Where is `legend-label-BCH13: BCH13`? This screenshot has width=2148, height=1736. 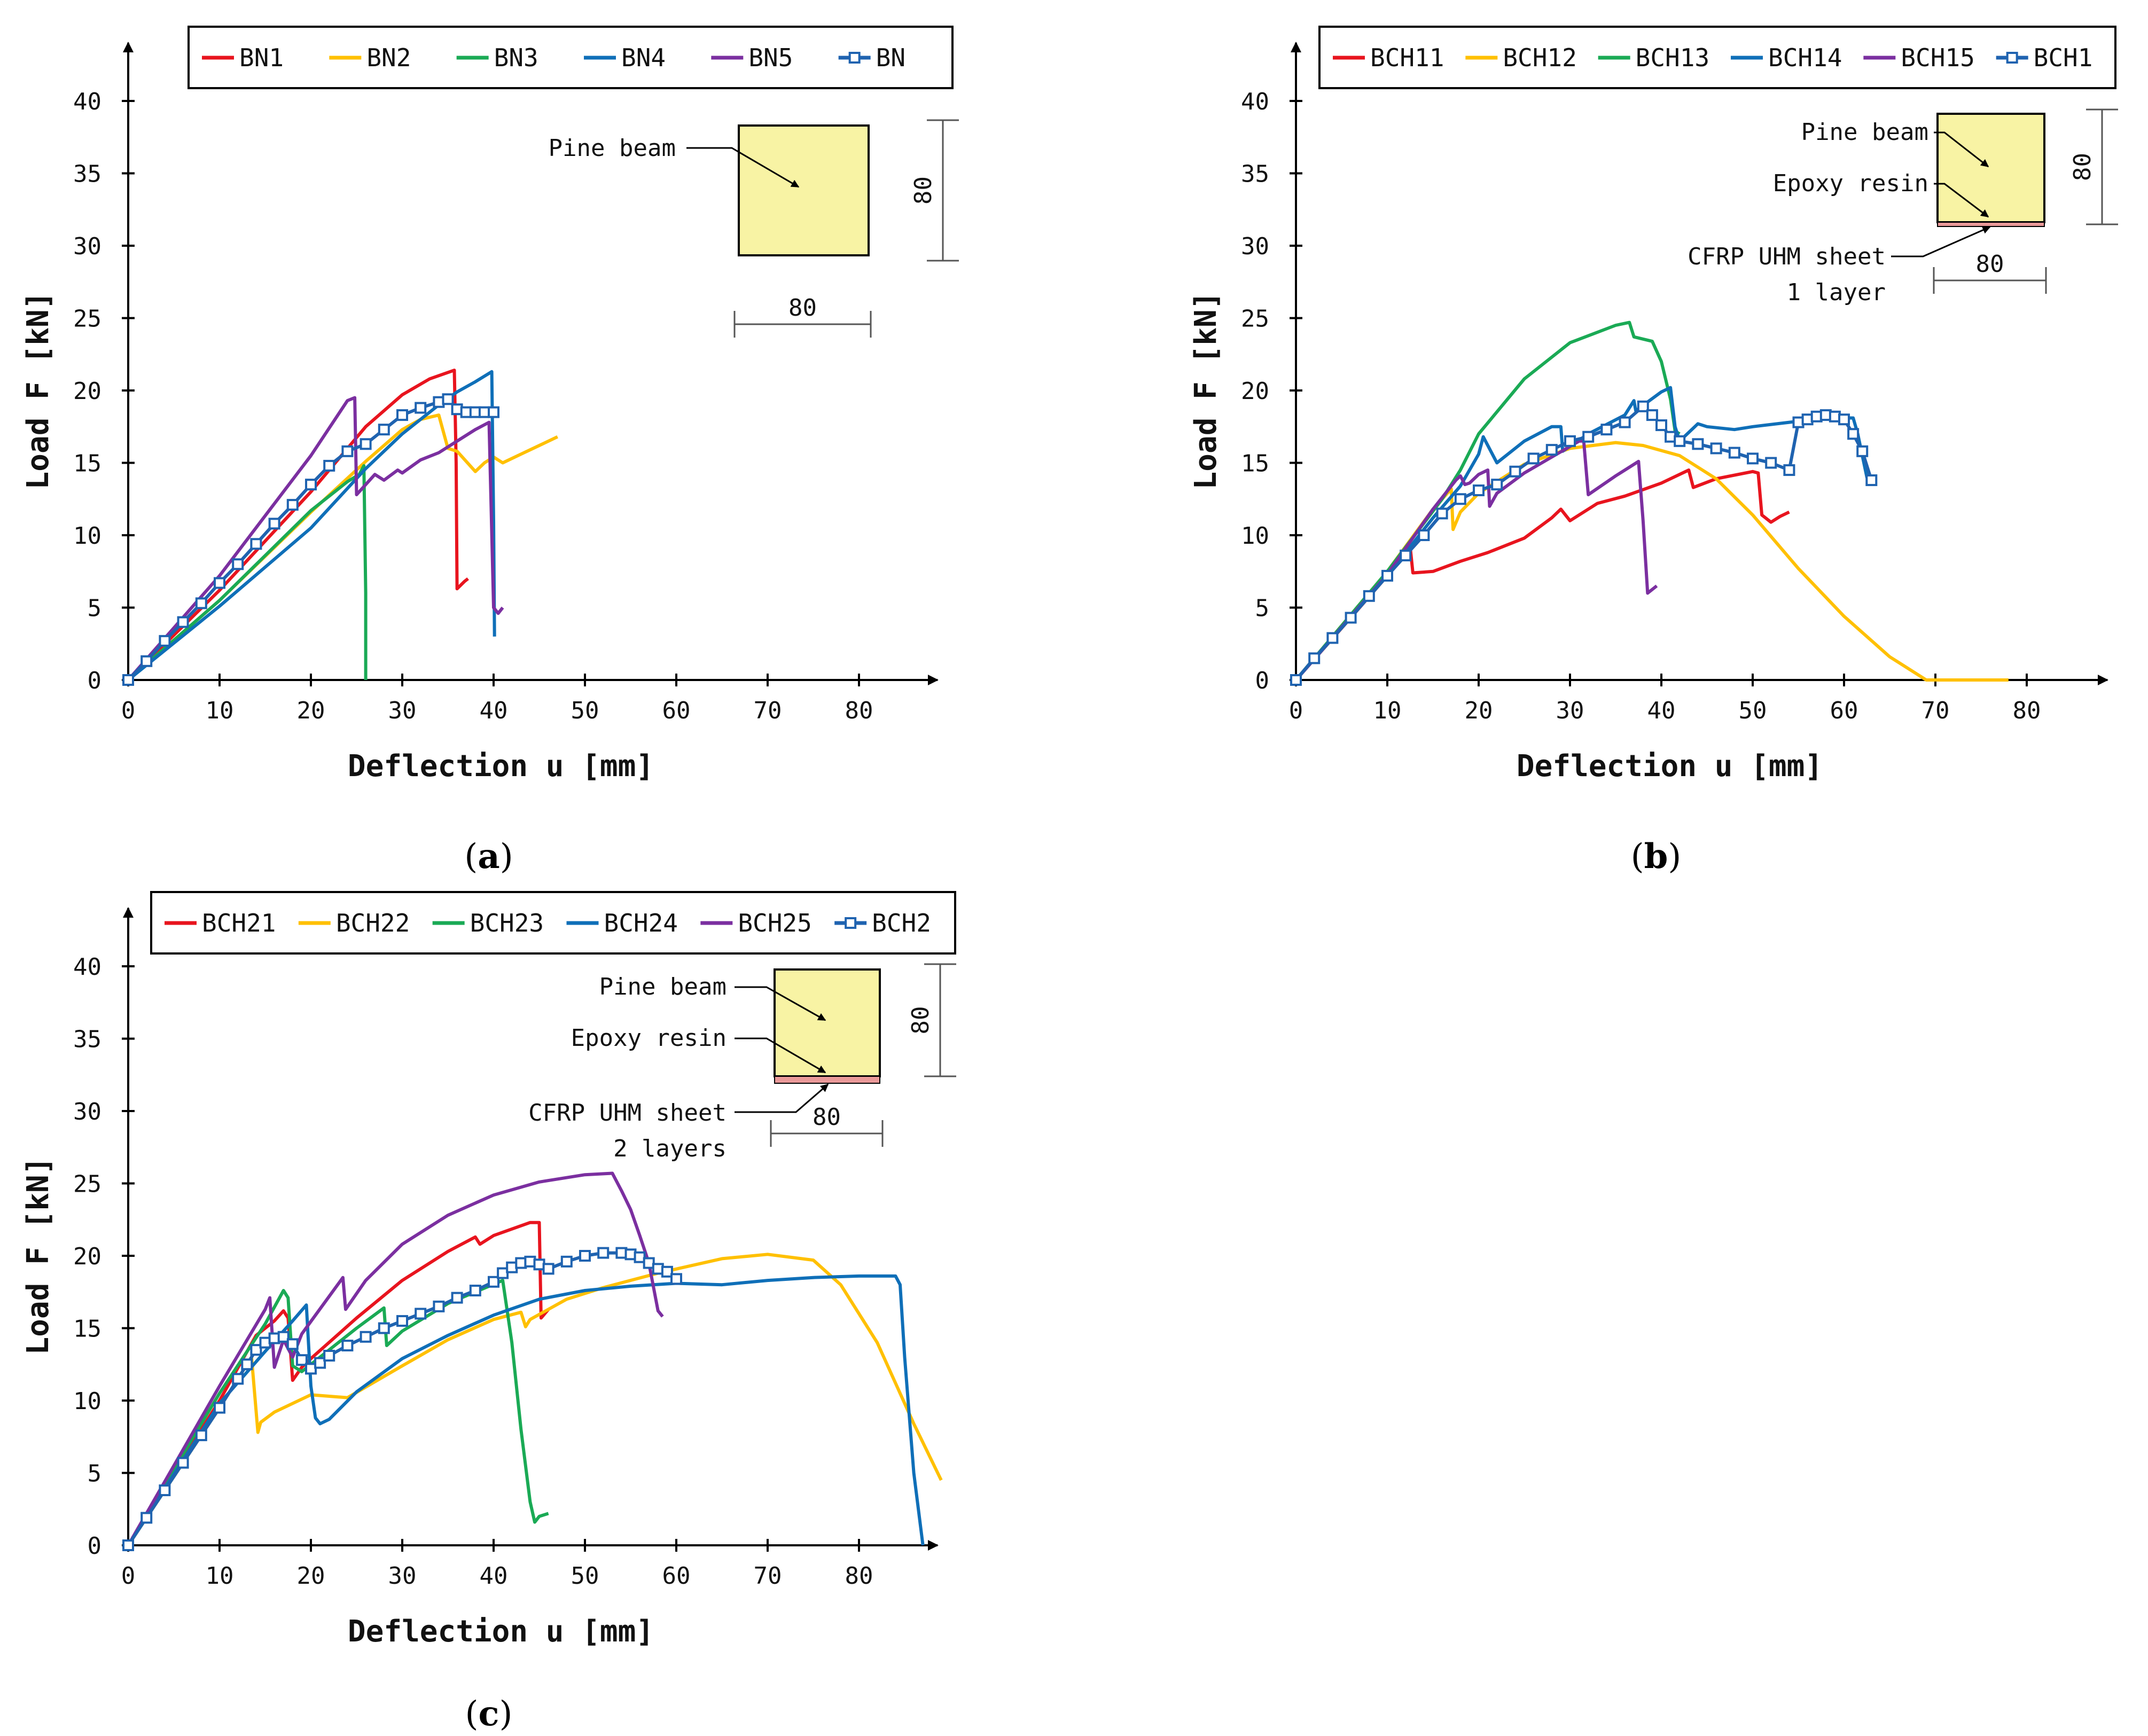
legend-label-BCH13: BCH13 is located at coordinates (1672, 58).